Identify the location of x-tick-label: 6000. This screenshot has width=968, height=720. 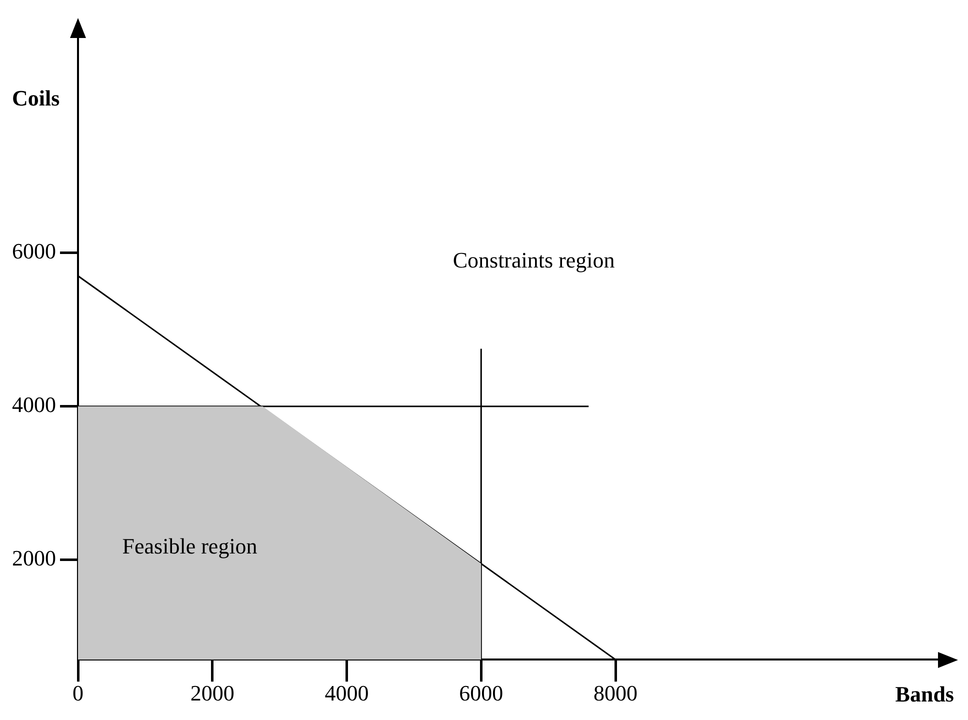
(481, 693).